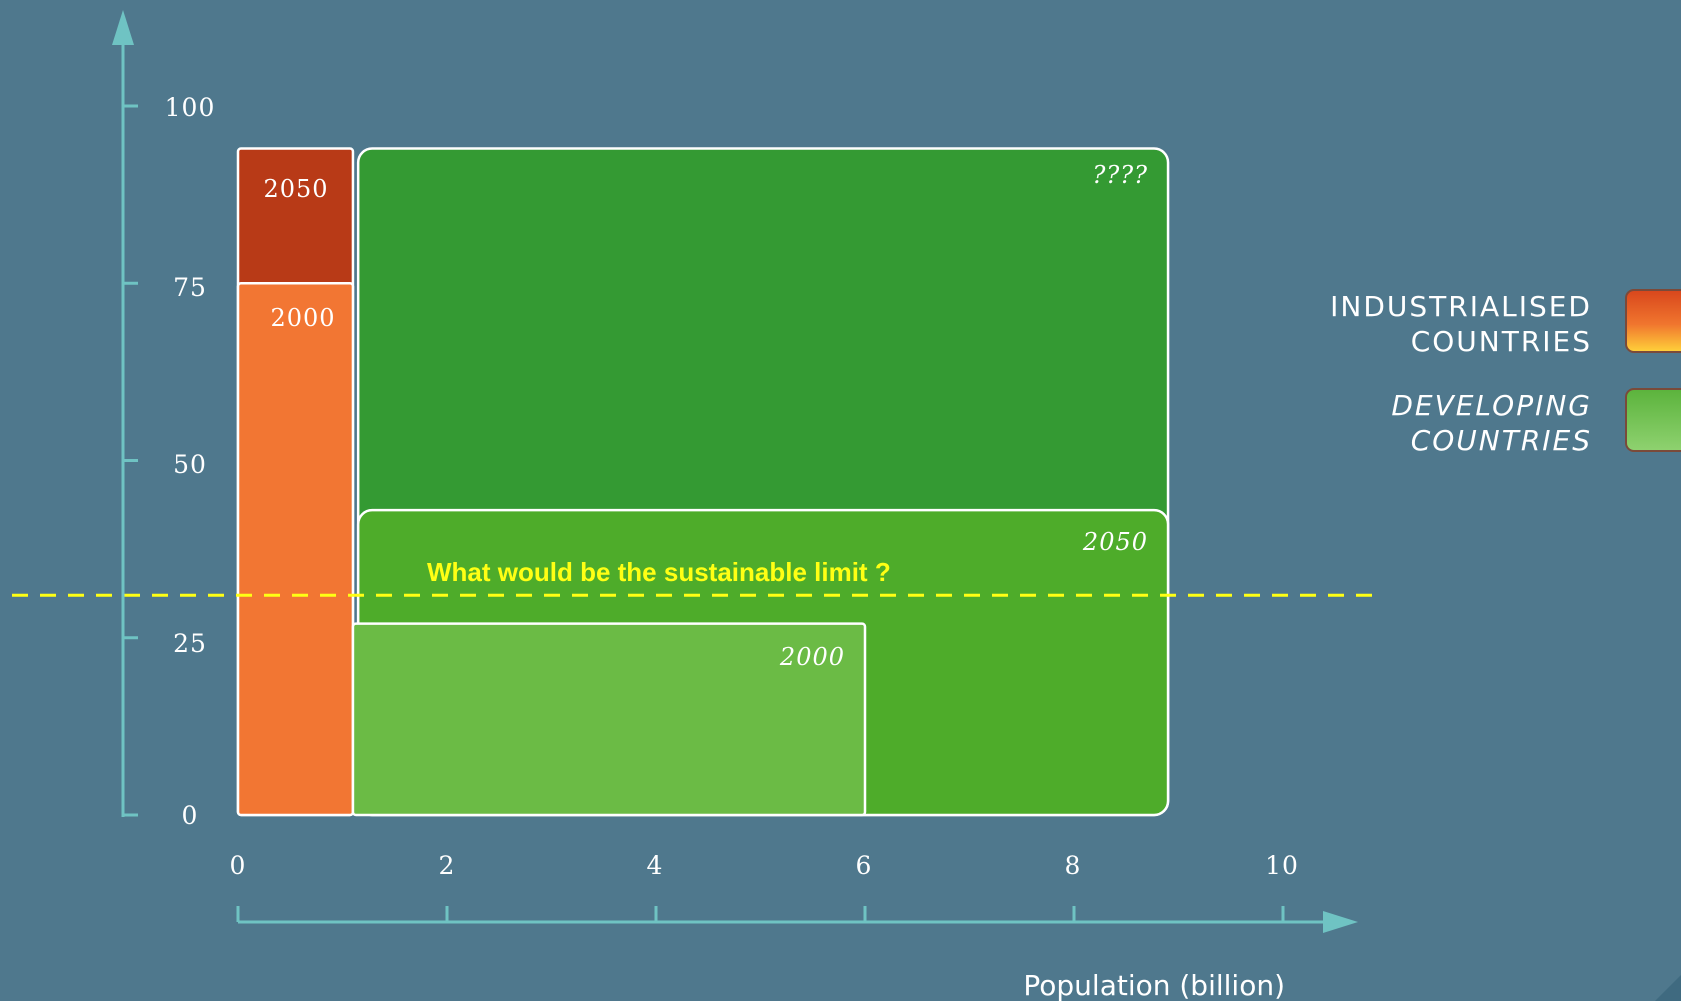 This screenshot has height=1001, width=1681. What do you see at coordinates (655, 865) in the screenshot?
I see `x-tick-label-4: 4` at bounding box center [655, 865].